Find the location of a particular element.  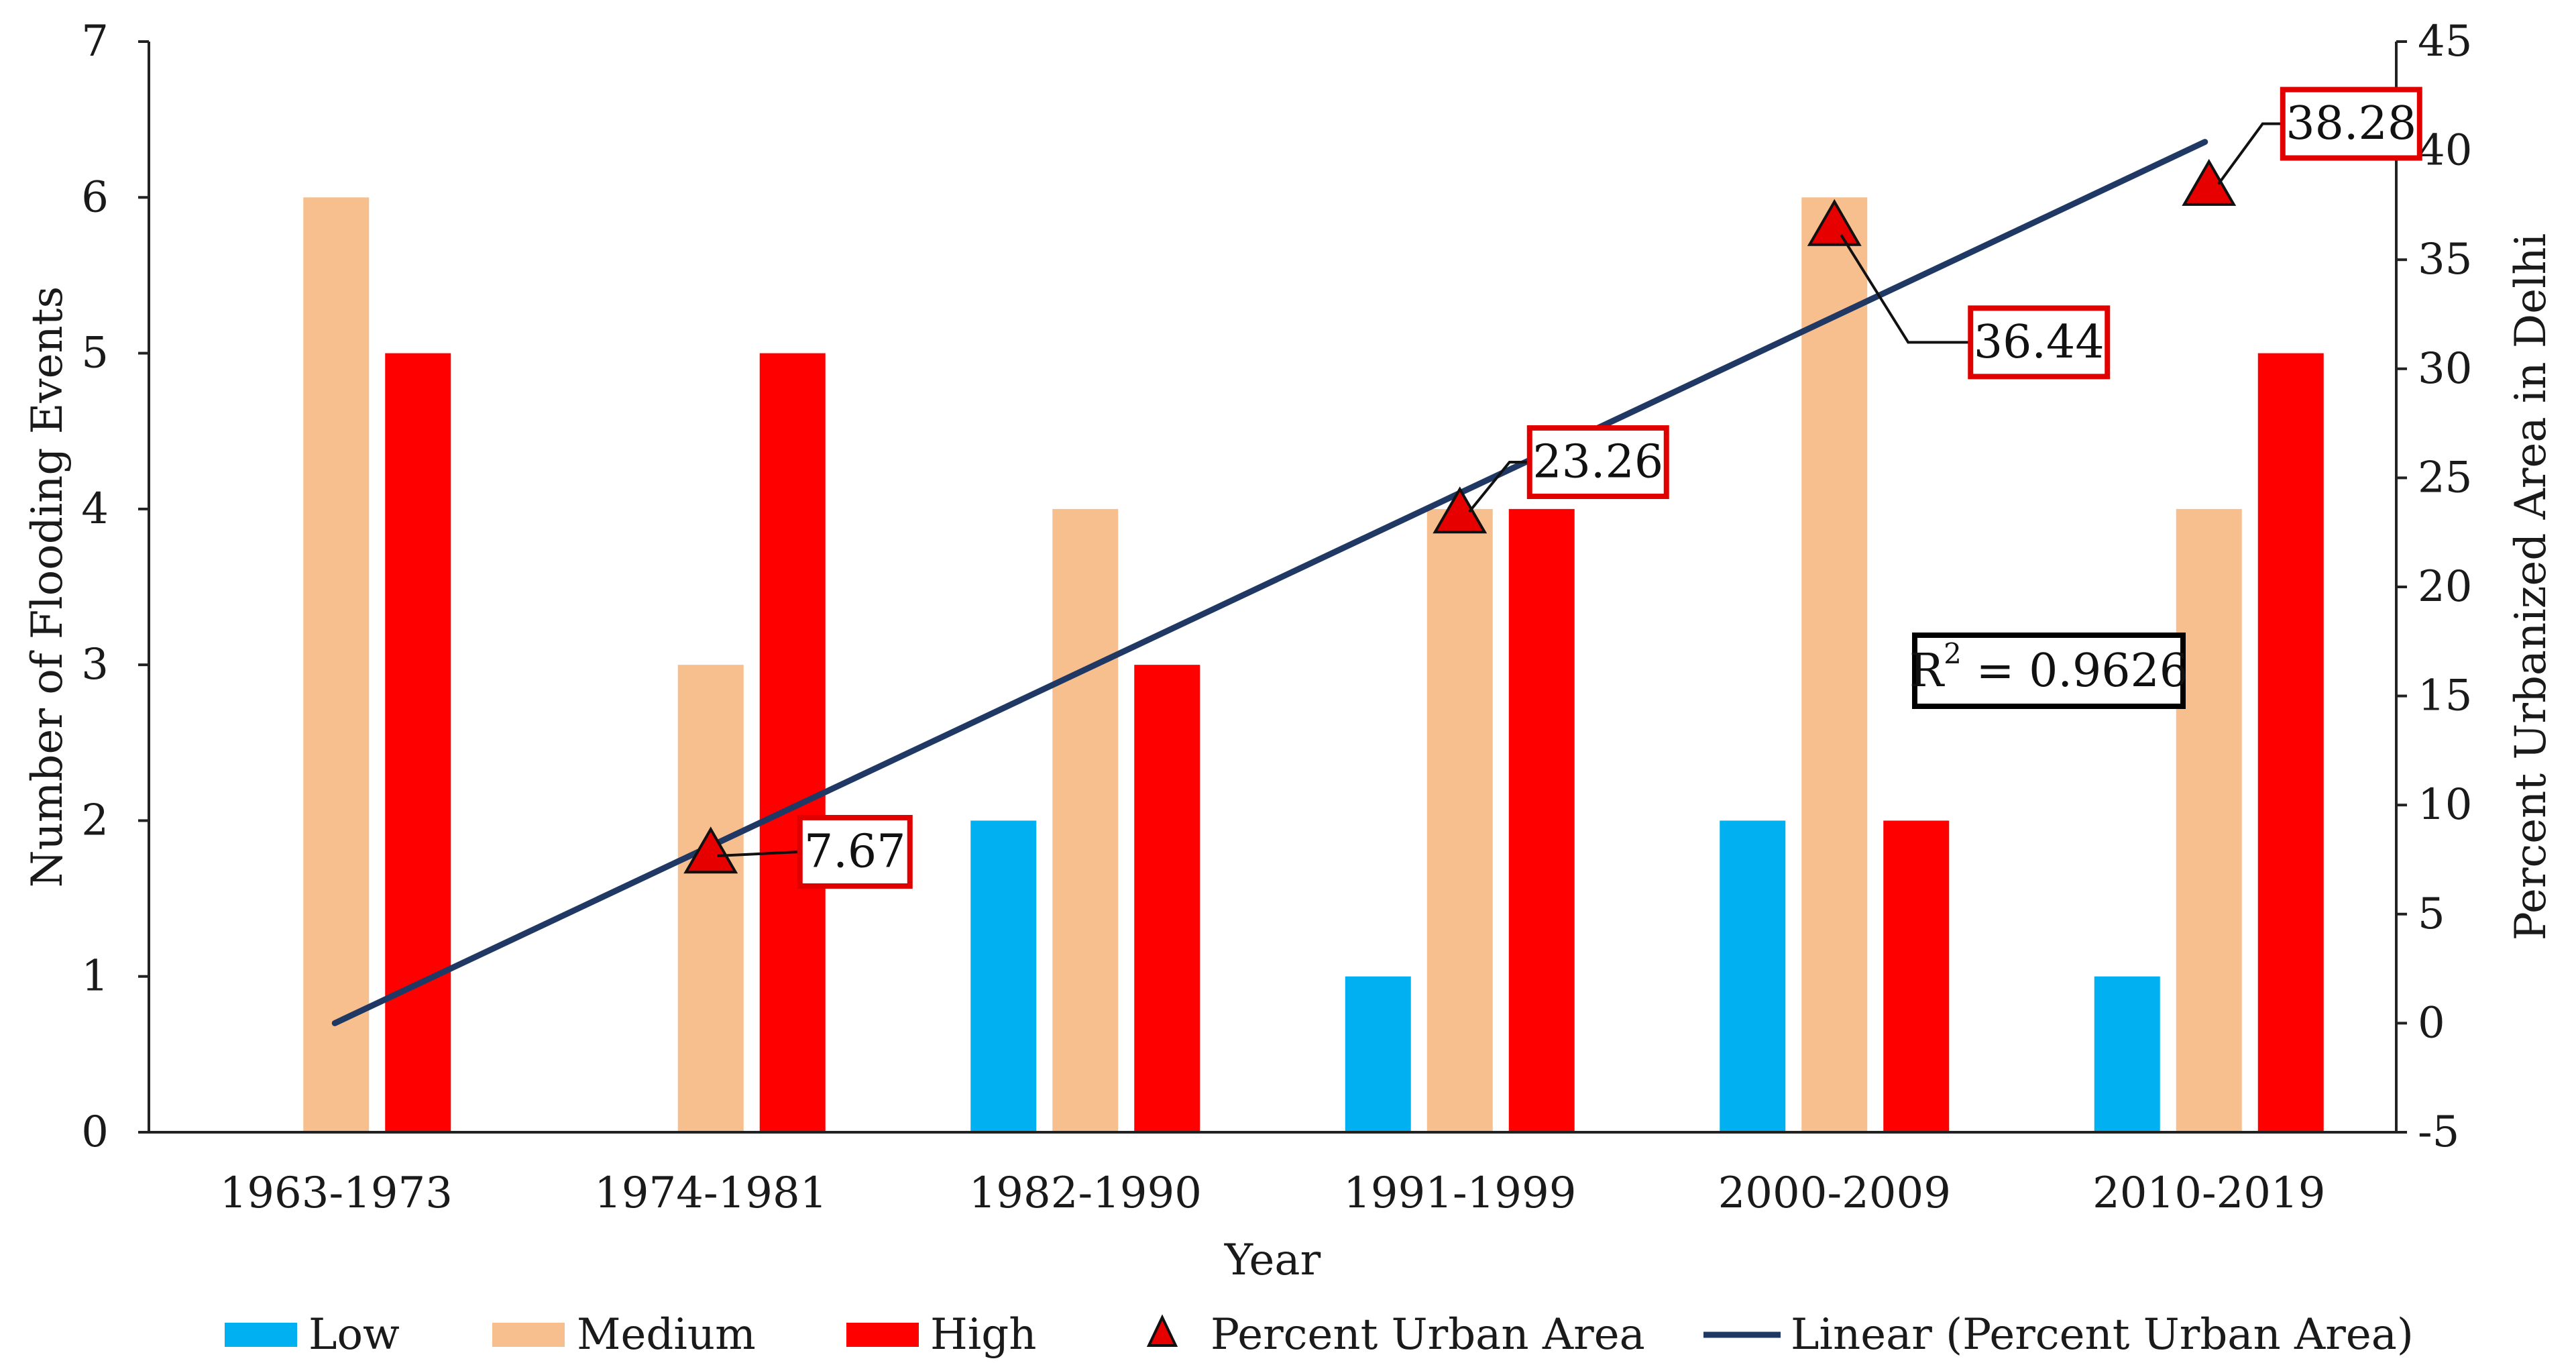

marker-2000-2009 is located at coordinates (1834, 223).